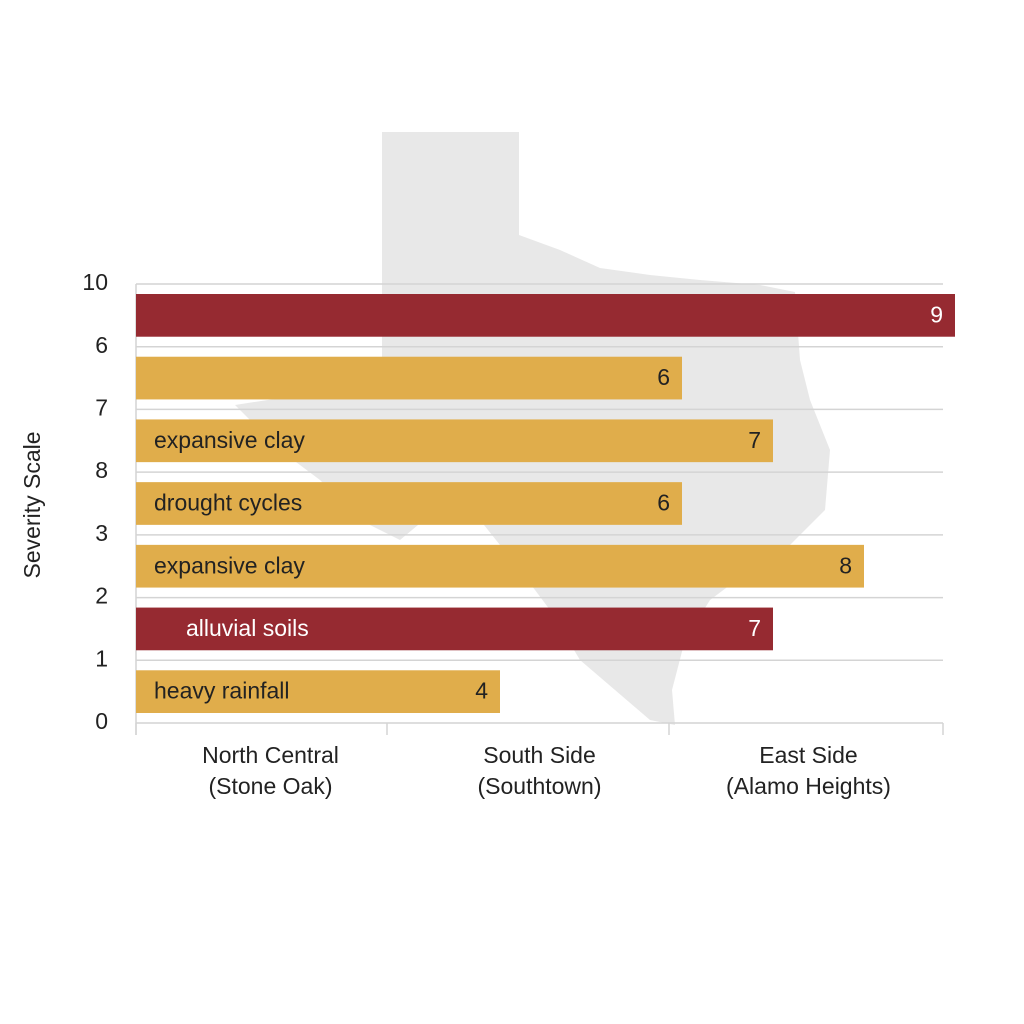 This screenshot has width=1024, height=1024. Describe the element at coordinates (101, 658) in the screenshot. I see `y-tick-label: 1` at that location.